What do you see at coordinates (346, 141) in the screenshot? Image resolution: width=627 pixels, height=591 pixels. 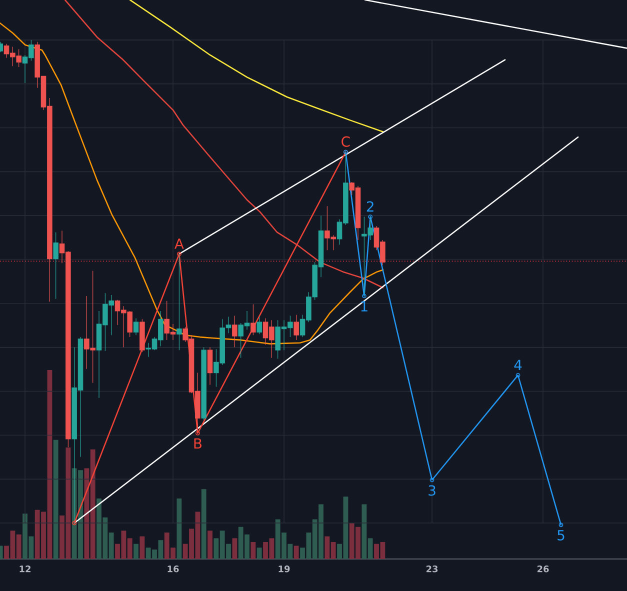 I see `annotation: C` at bounding box center [346, 141].